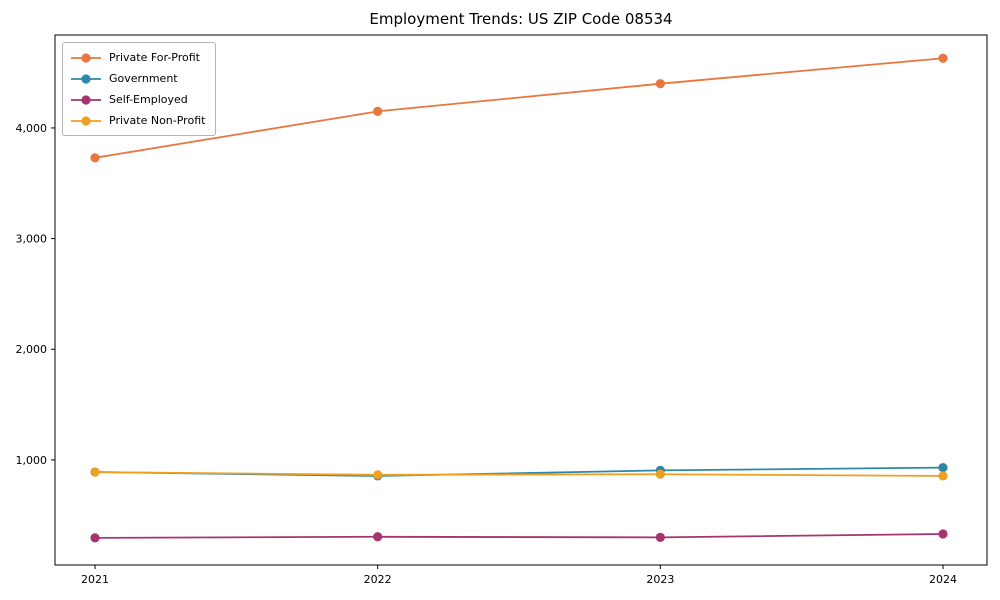 The width and height of the screenshot is (1000, 600). What do you see at coordinates (32, 128) in the screenshot?
I see `y-tick-label: 4,000` at bounding box center [32, 128].